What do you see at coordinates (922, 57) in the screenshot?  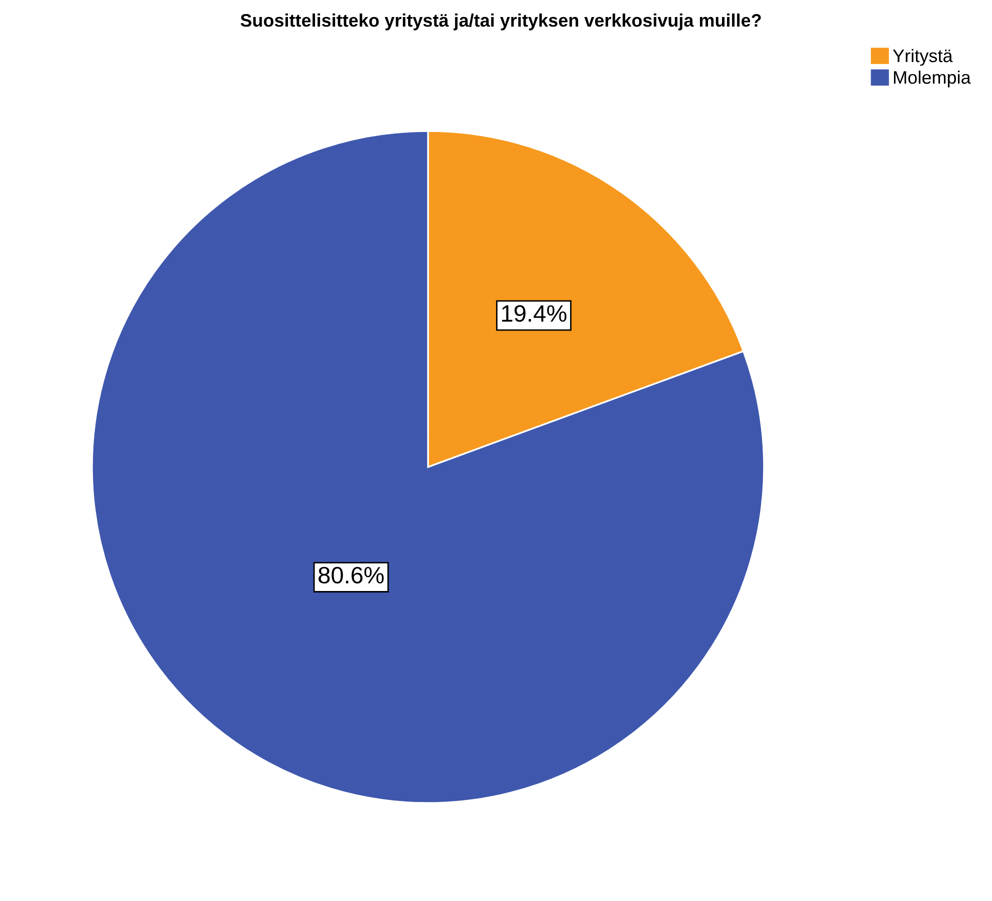 I see `legend-label: Yritystä` at bounding box center [922, 57].